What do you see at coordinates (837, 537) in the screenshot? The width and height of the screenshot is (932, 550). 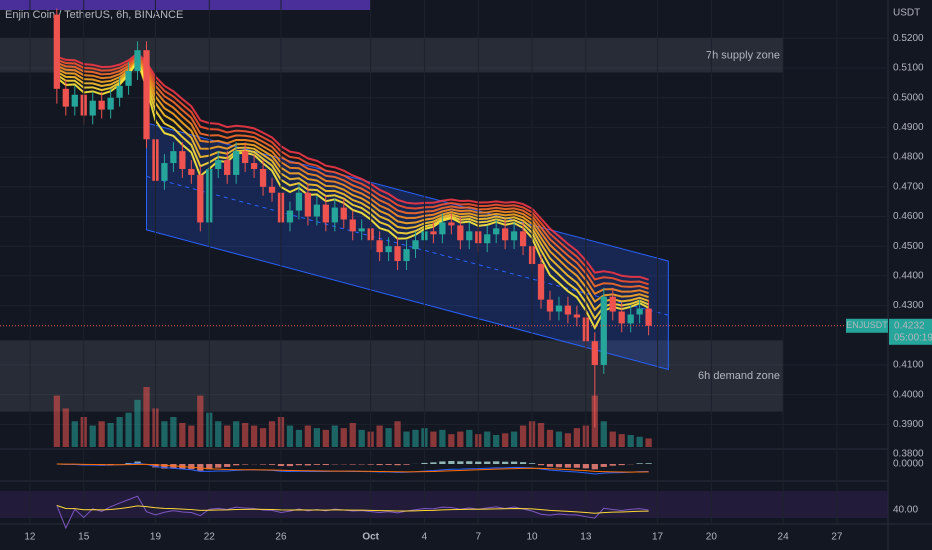 I see `x-tick-label: 27` at bounding box center [837, 537].